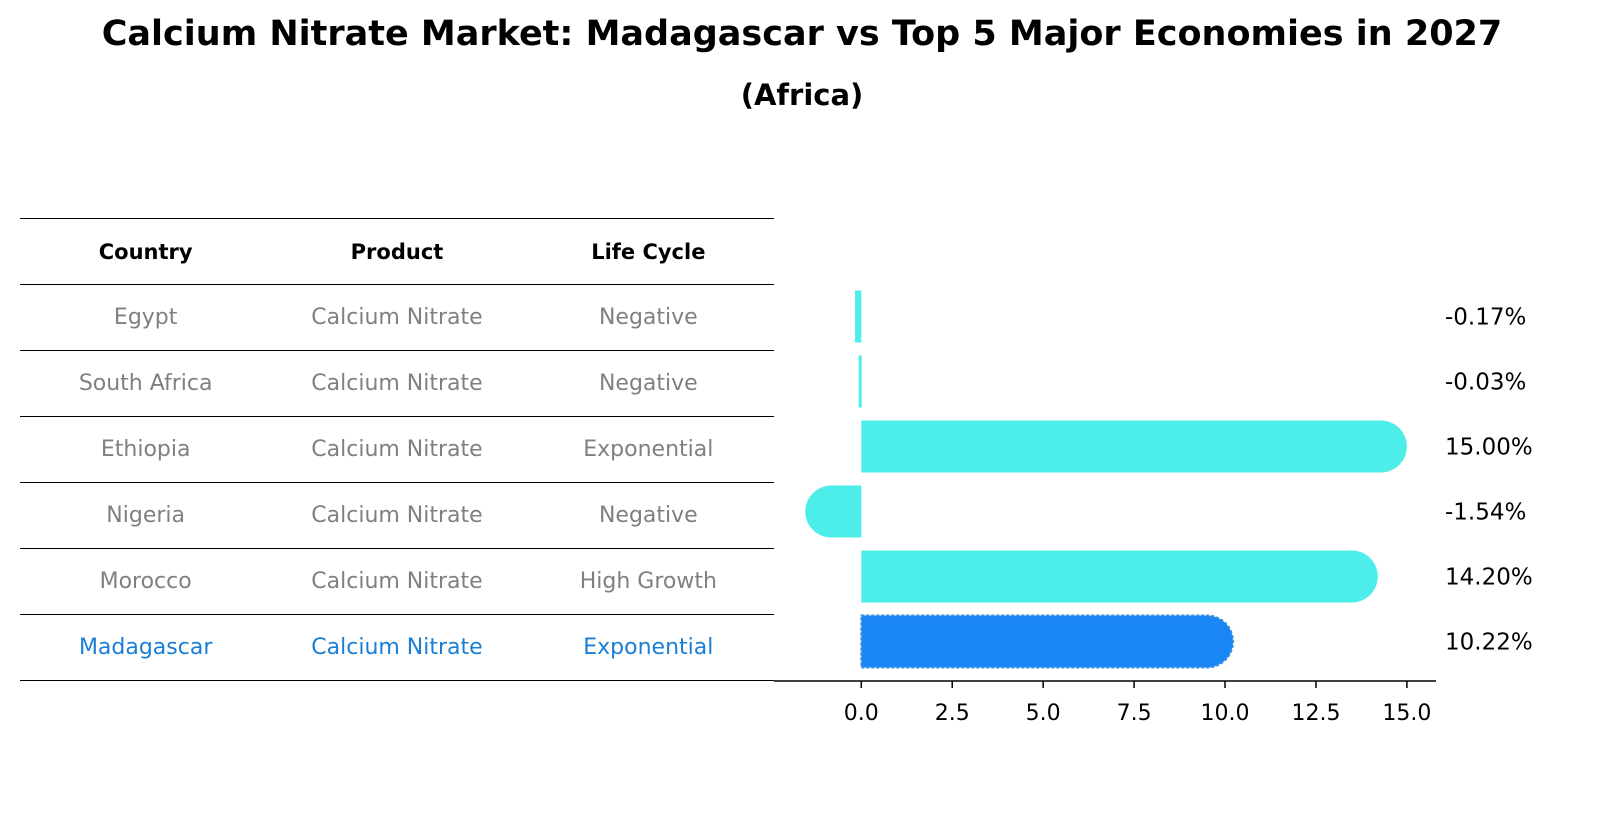 The image size is (1604, 823). I want to click on table-row: Egypt Calcium Nitrate Negative, so click(397, 317).